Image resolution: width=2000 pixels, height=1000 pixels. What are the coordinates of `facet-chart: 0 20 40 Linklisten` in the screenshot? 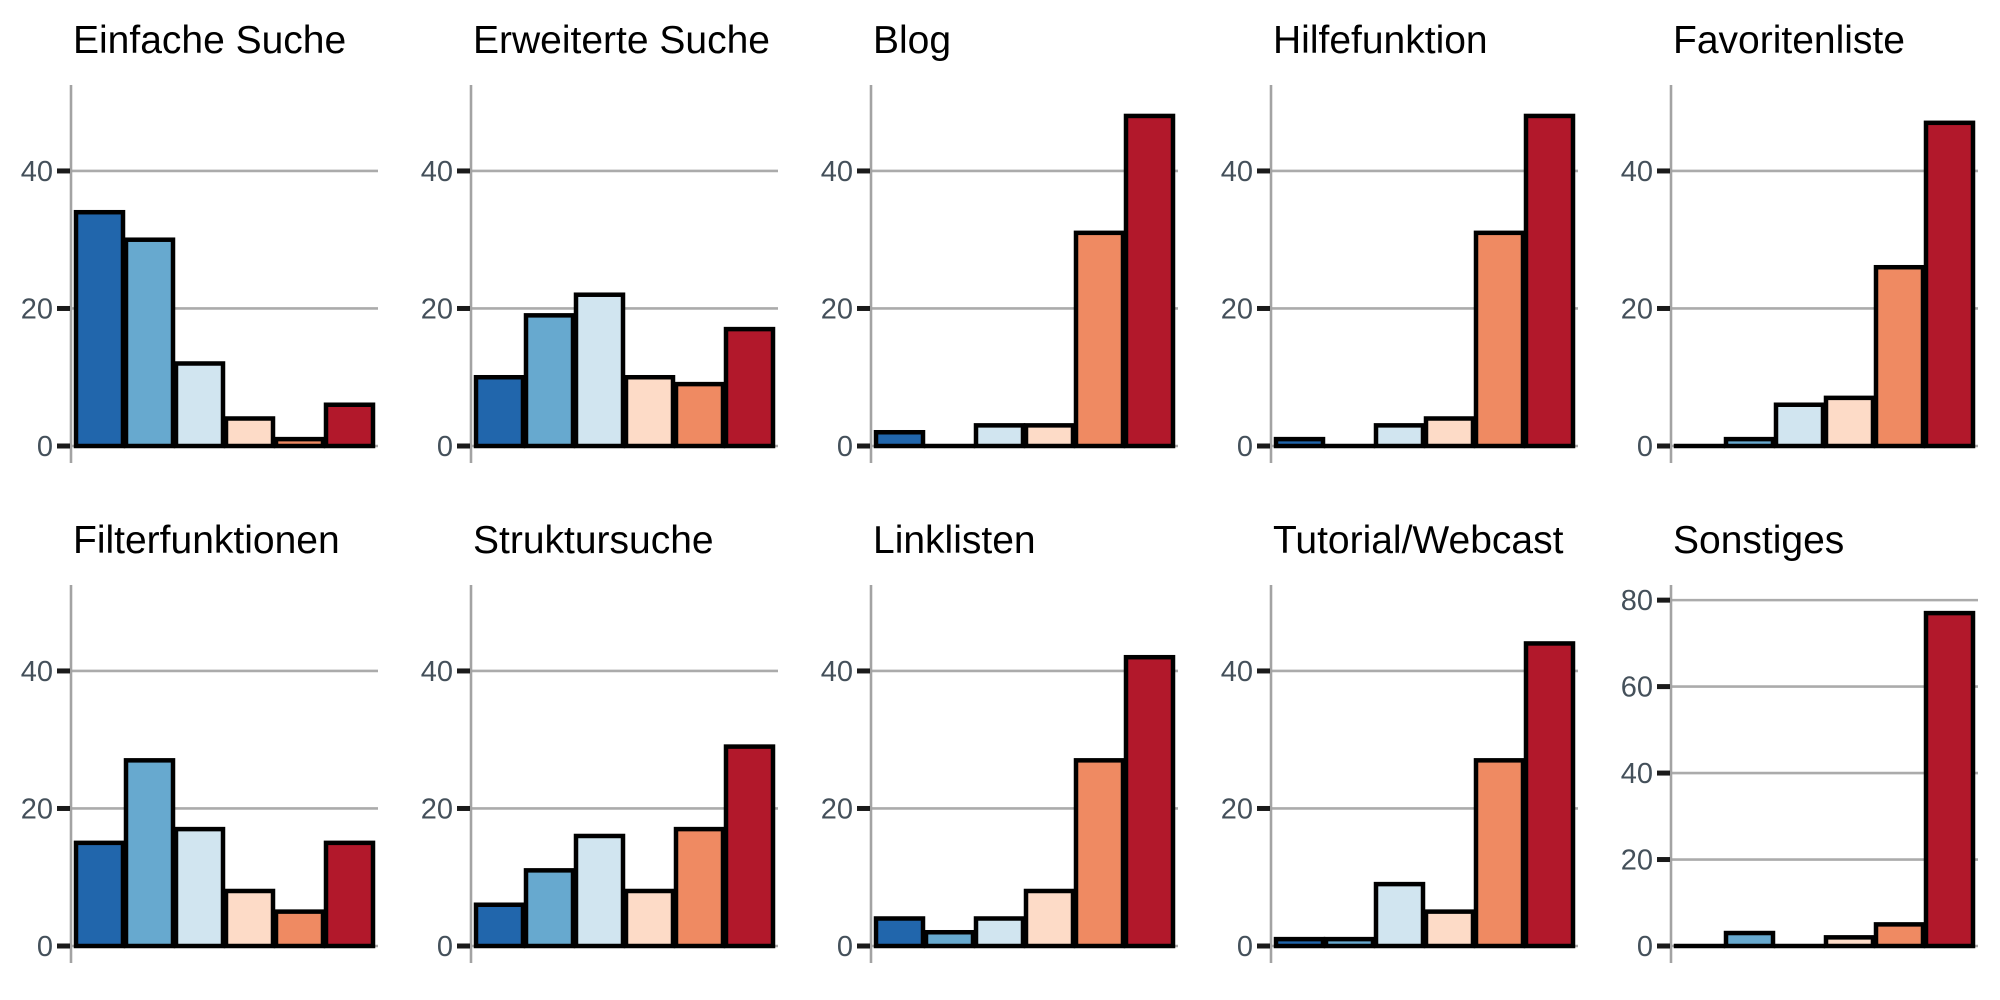 It's located at (999, 741).